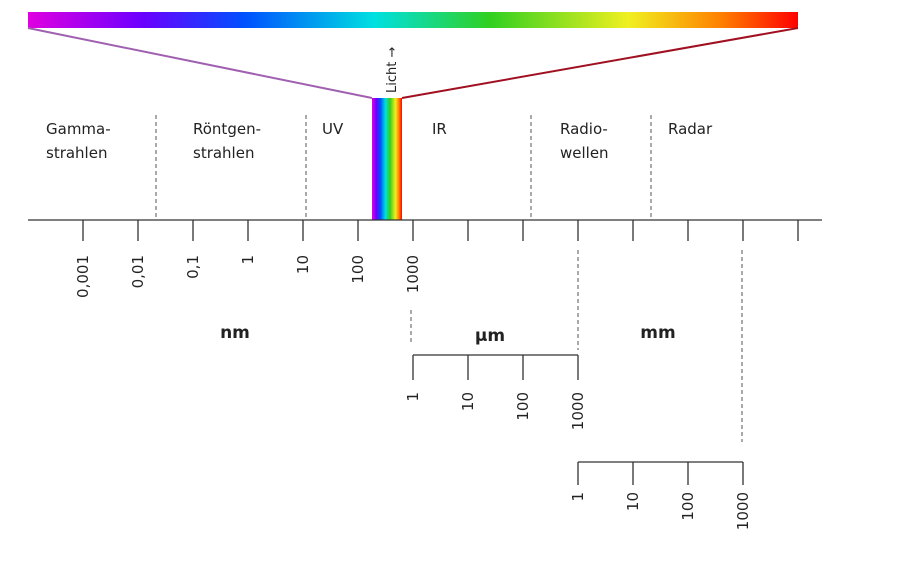 The height and width of the screenshot is (580, 915). I want to click on region-label: Röntgen-, so click(227, 129).